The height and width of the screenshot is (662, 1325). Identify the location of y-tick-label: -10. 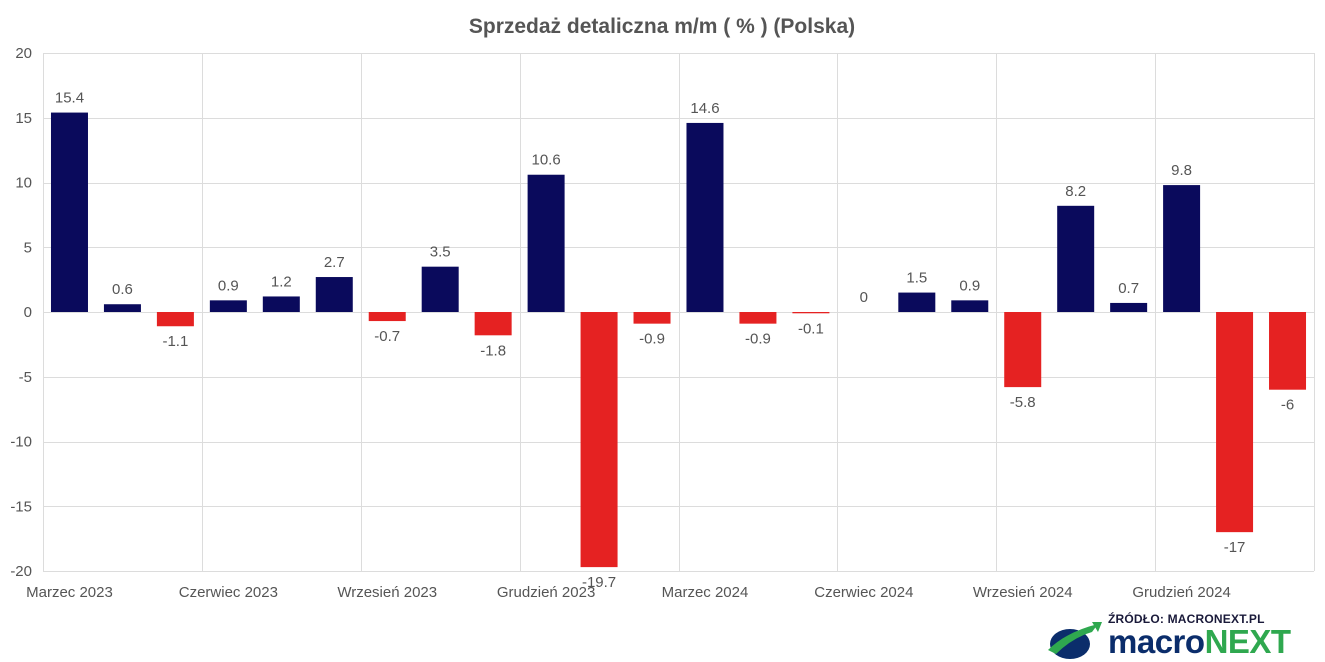
(21, 442).